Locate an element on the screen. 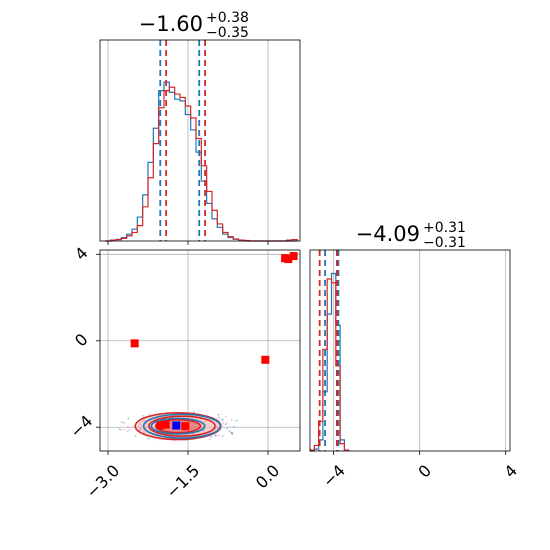 The image size is (550, 550). marginal-y-histograms is located at coordinates (329, 362).